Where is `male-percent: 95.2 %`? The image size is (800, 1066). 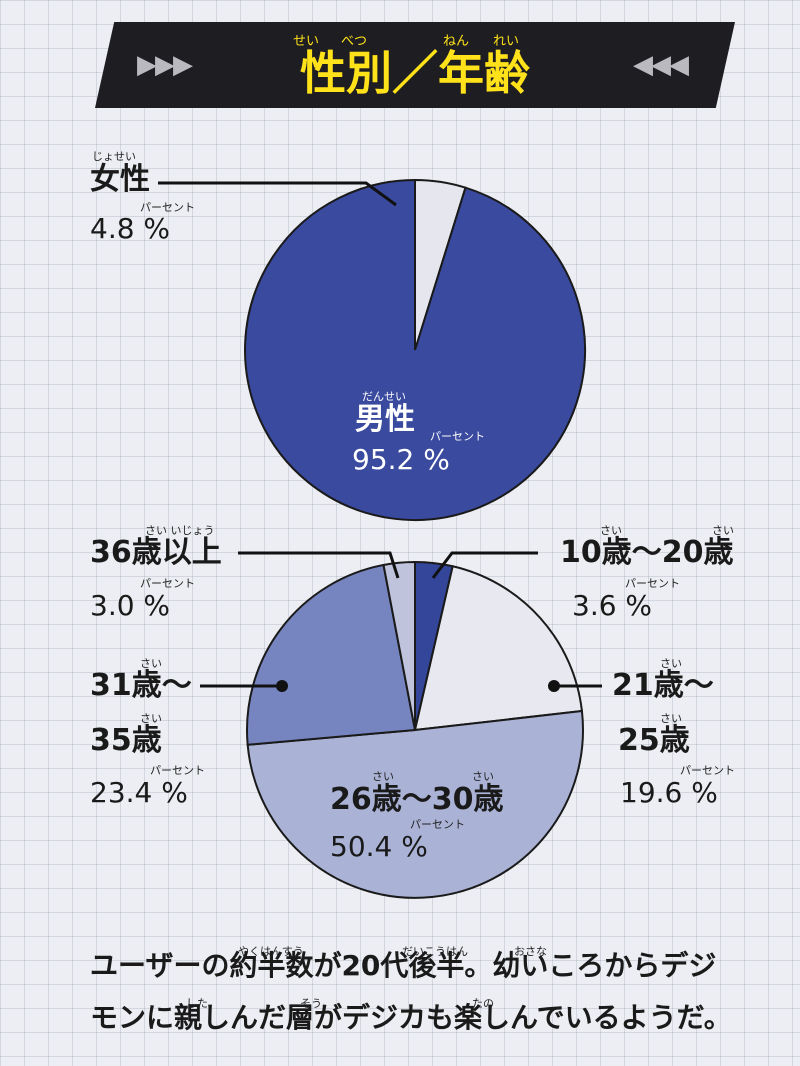
male-percent: 95.2 % is located at coordinates (401, 459).